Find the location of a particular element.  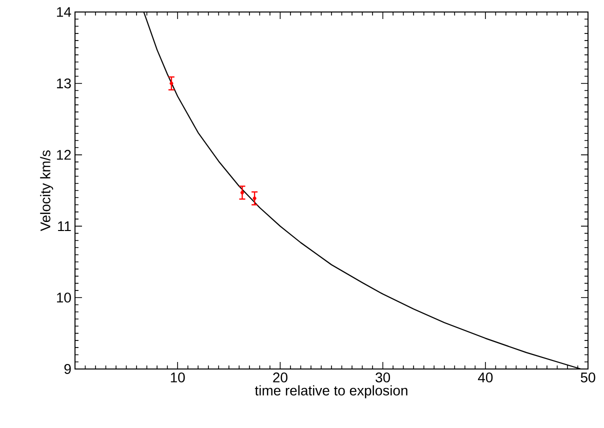

y-tick-label: 14 is located at coordinates (64, 12).